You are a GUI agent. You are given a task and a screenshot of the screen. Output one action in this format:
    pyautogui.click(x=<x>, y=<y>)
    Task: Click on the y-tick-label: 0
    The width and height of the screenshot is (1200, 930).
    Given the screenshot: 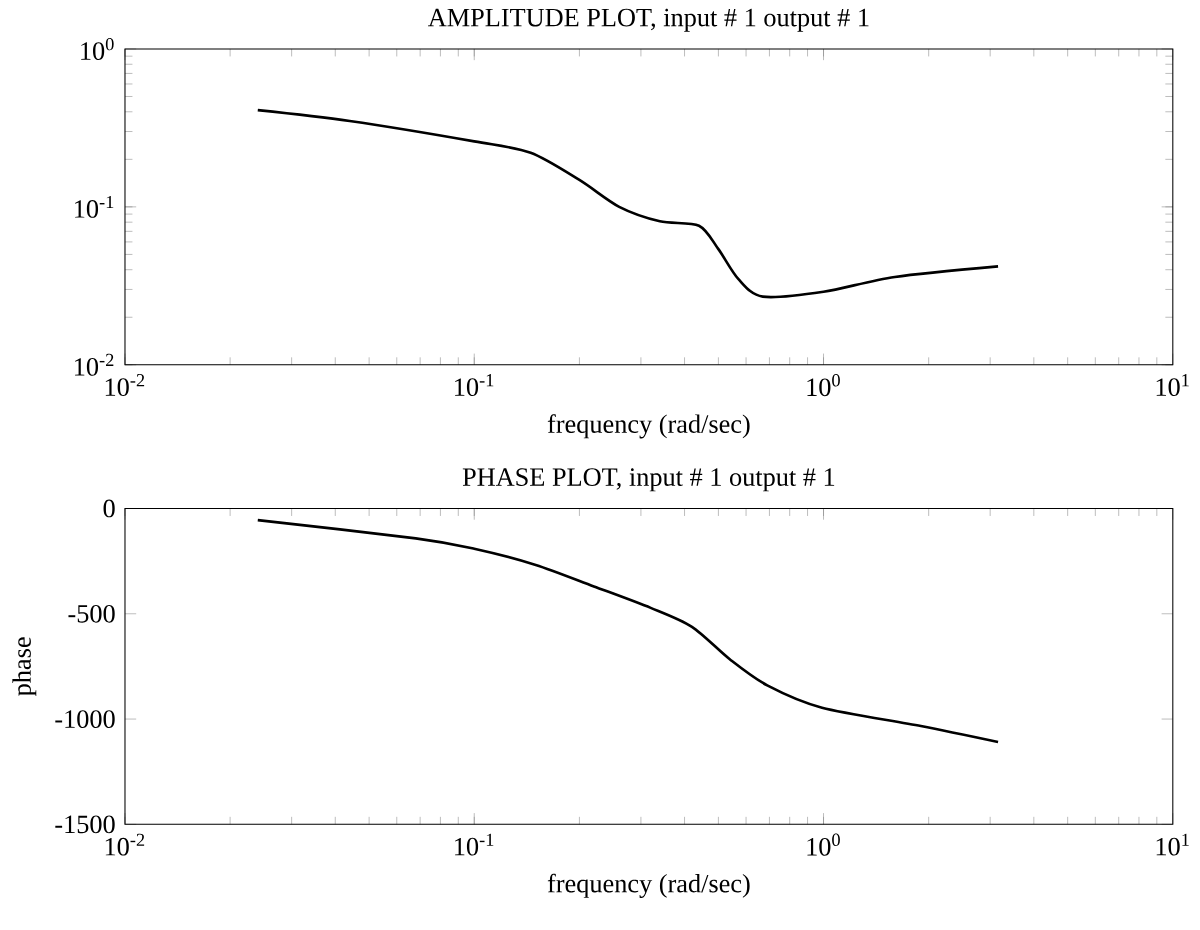 What is the action you would take?
    pyautogui.click(x=109, y=508)
    